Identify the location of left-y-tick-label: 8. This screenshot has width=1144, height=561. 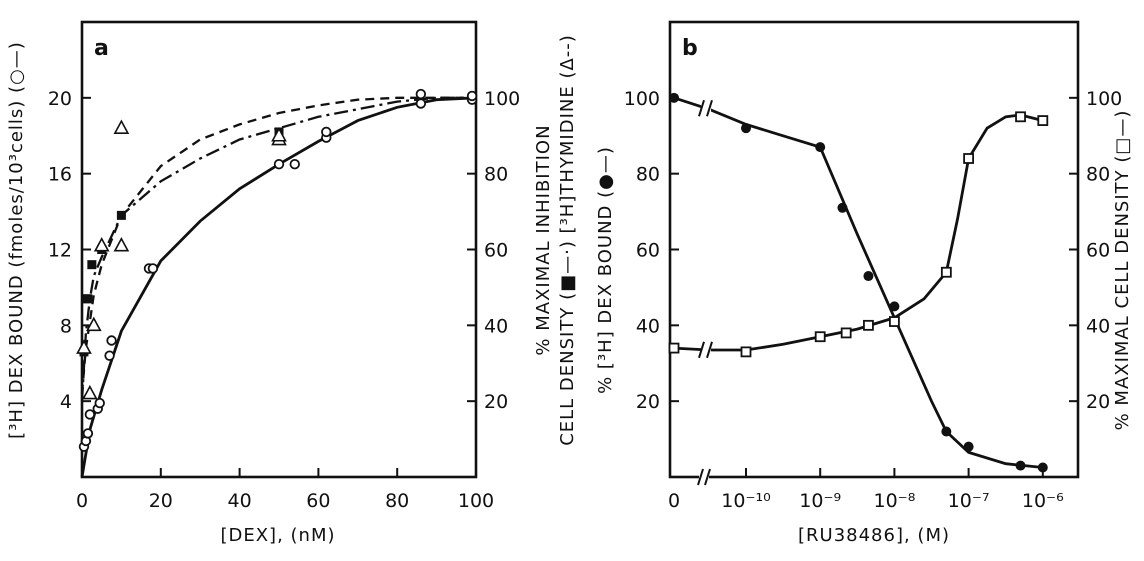
(66, 326).